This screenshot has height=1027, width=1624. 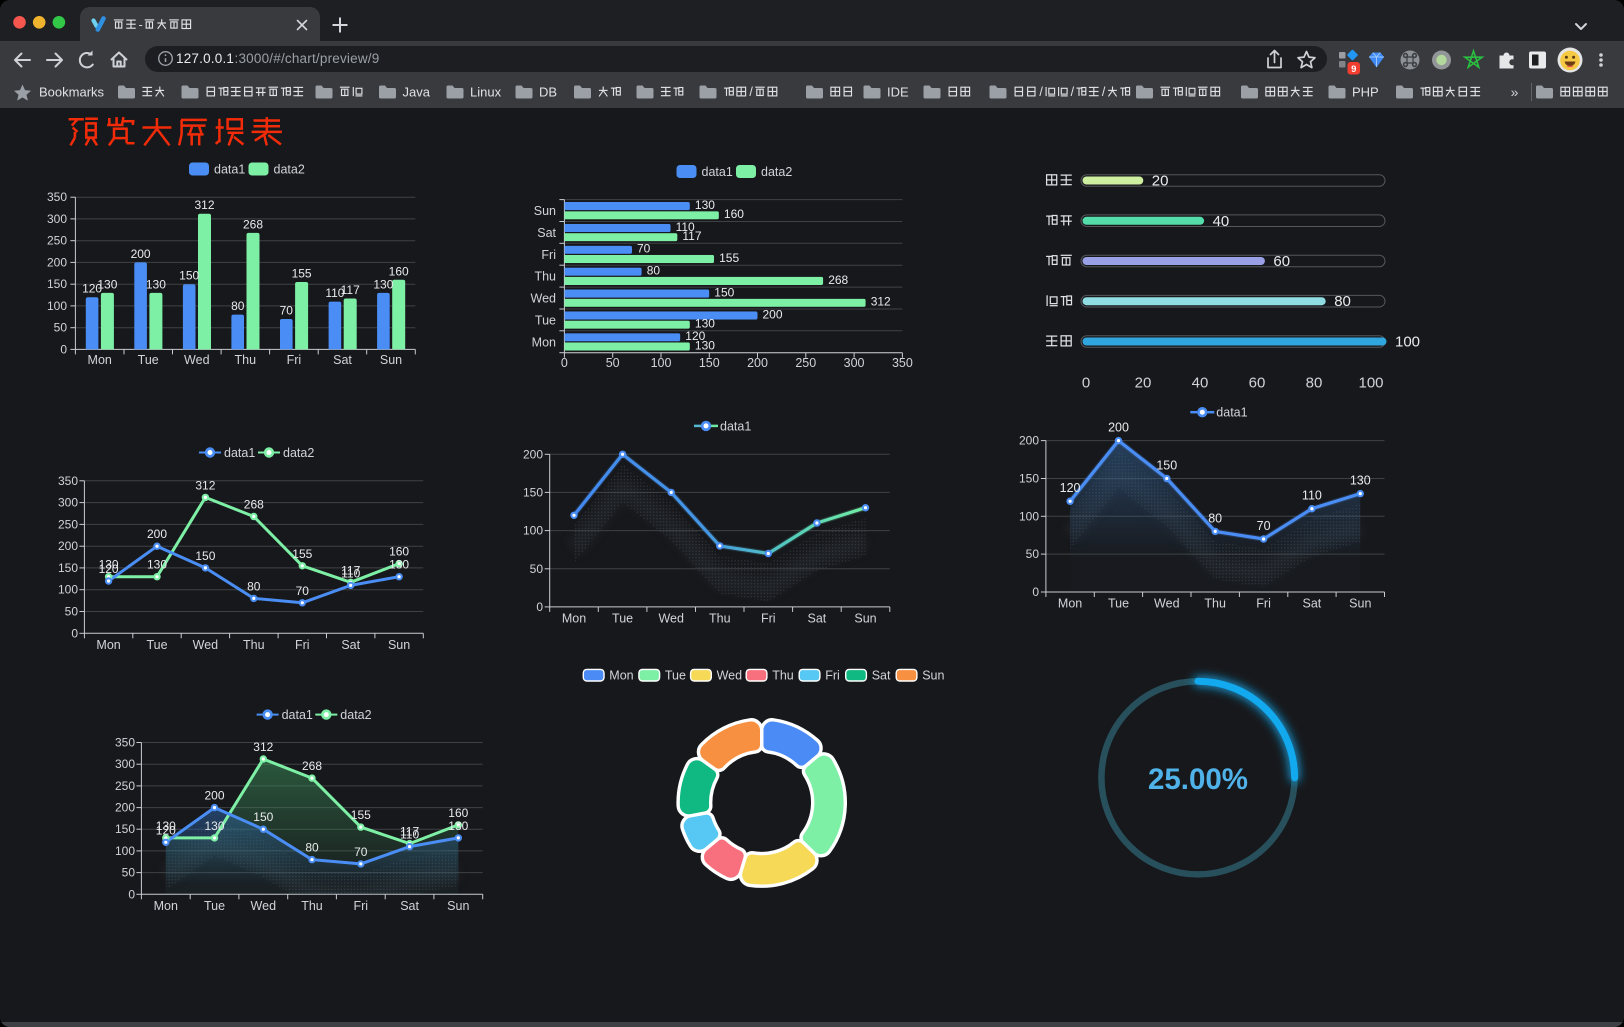 I want to click on svg-text: 117, so click(x=350, y=570).